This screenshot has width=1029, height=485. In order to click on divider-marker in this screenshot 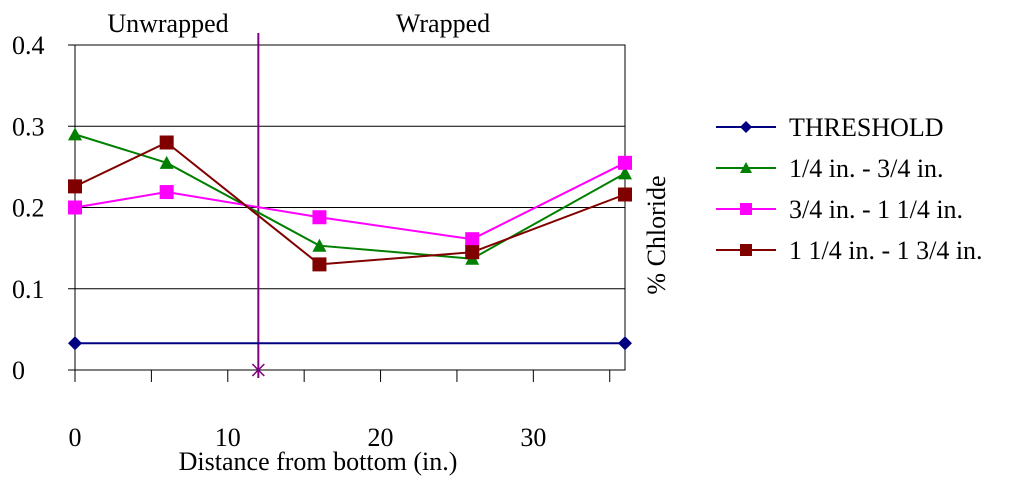, I will do `click(258, 370)`.